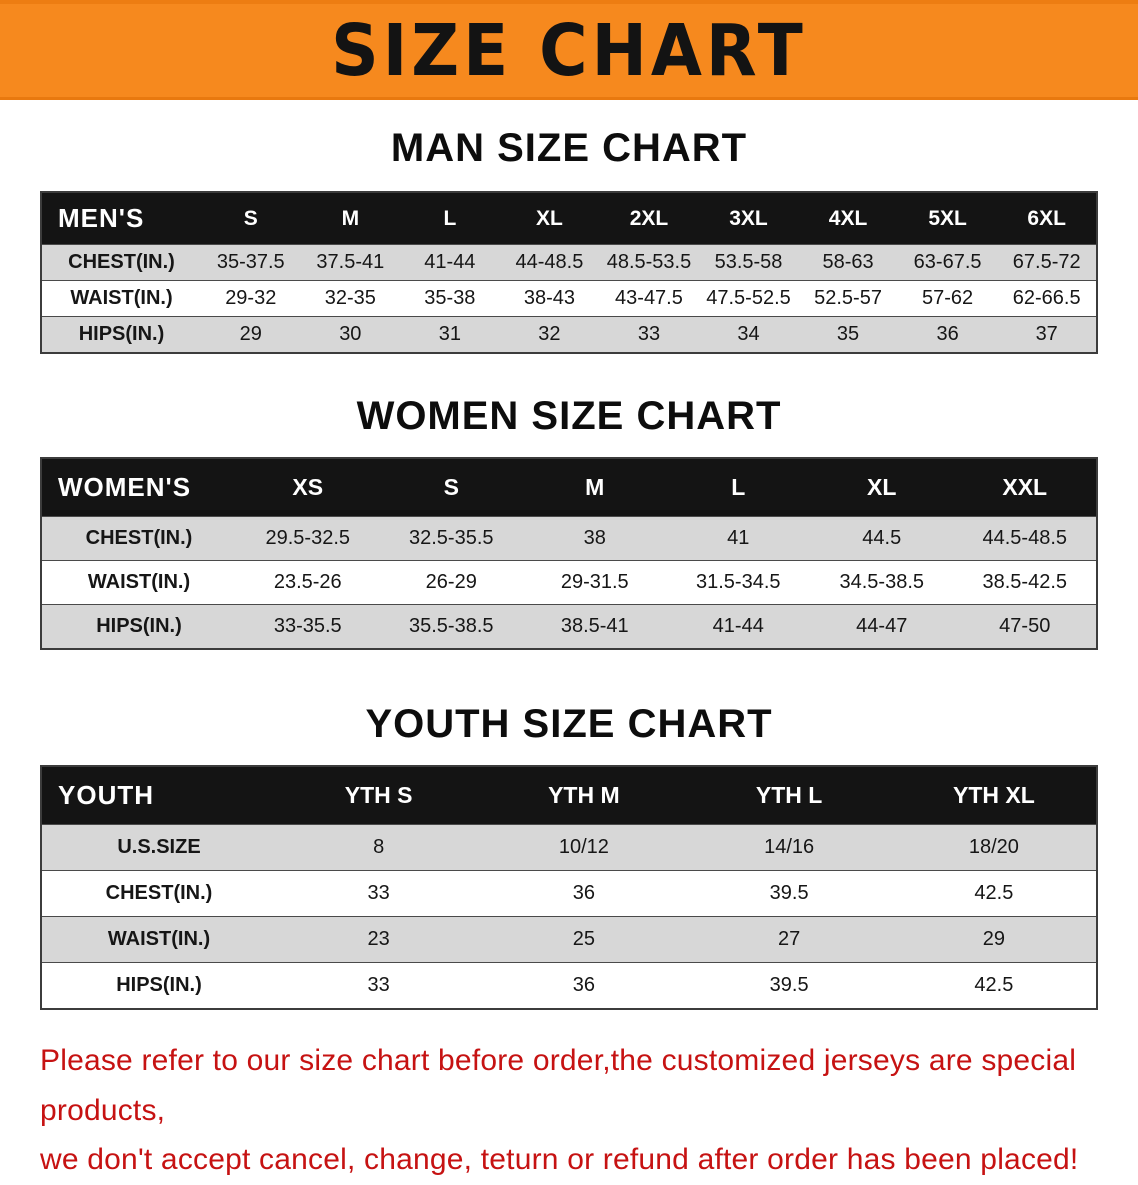  Describe the element at coordinates (451, 626) in the screenshot. I see `size-value: 35.5-38.5` at that location.